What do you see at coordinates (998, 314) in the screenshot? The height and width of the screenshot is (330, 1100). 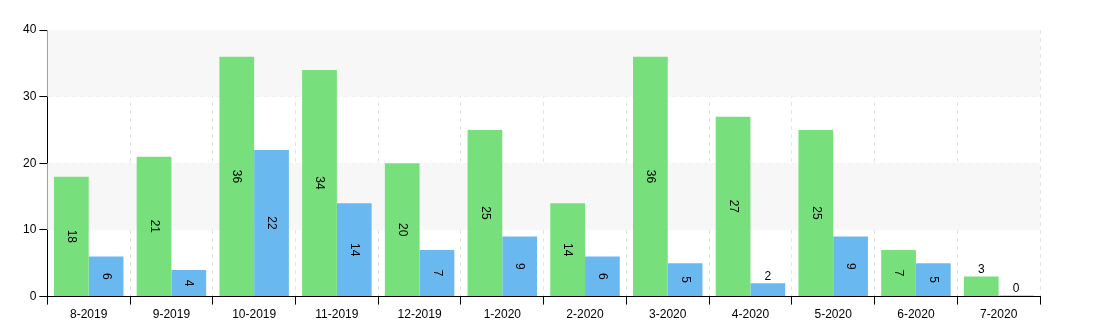 I see `x-tick-label: 7-2020` at bounding box center [998, 314].